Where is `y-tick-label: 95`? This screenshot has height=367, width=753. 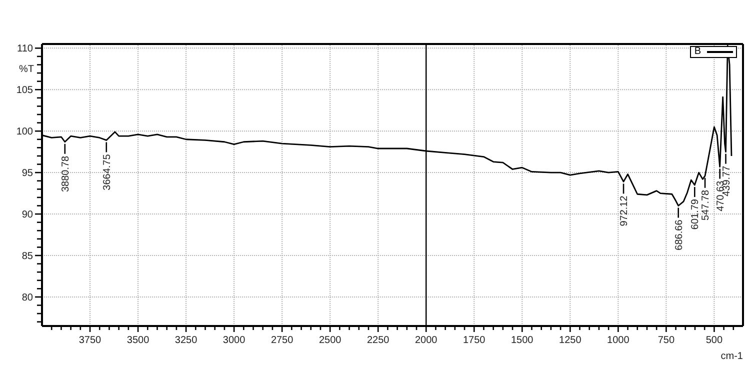
y-tick-label: 95 is located at coordinates (28, 174).